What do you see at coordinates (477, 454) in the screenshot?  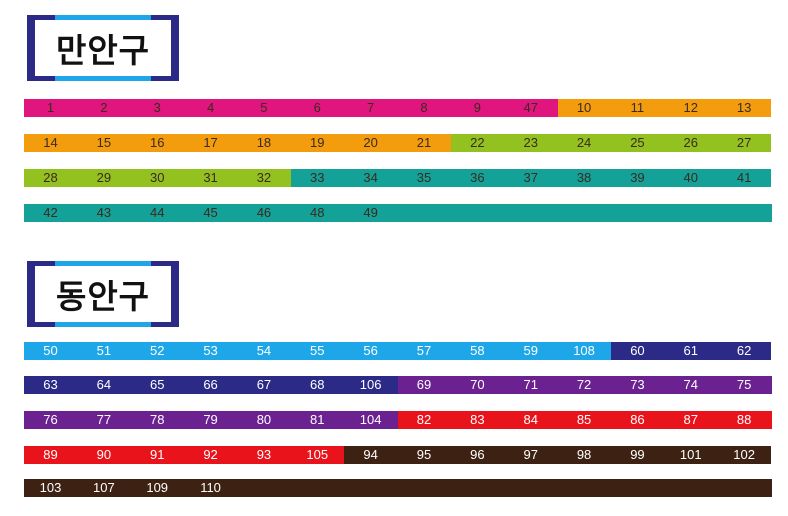 I see `route-number: 96` at bounding box center [477, 454].